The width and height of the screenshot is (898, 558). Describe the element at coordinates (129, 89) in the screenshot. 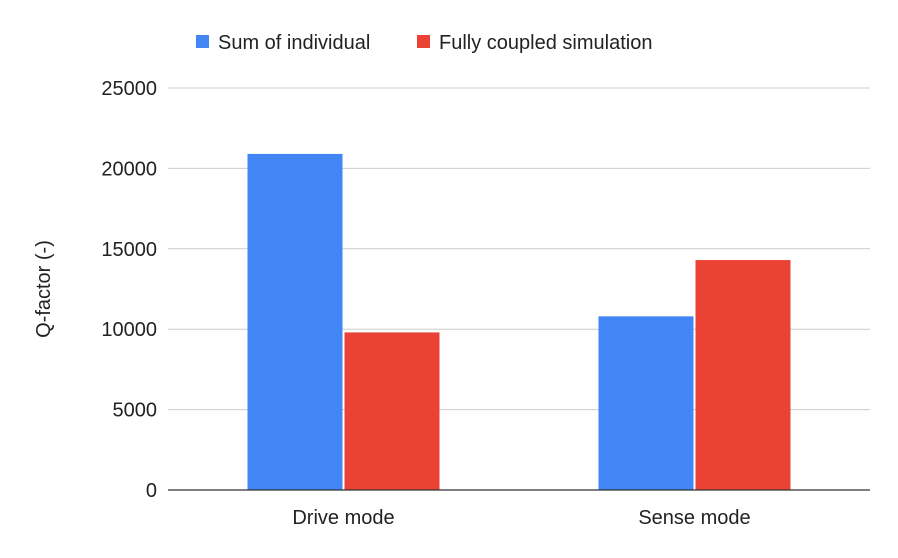

I see `y-tick-label: 25000` at that location.